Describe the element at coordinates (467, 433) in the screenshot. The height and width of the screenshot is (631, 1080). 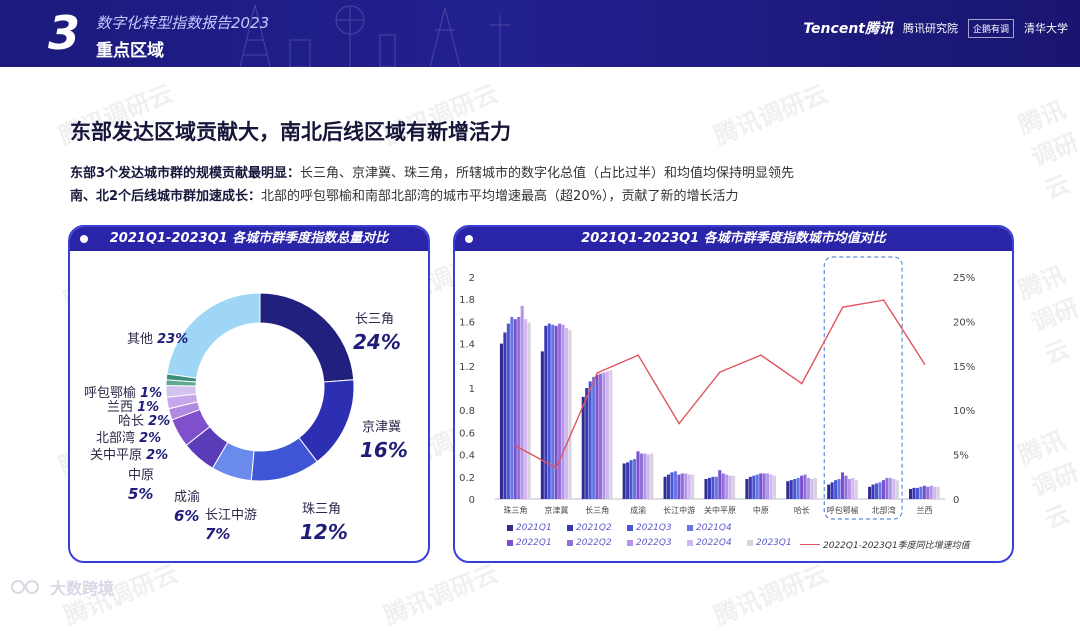
I see `y-tick-label: 0.6` at that location.